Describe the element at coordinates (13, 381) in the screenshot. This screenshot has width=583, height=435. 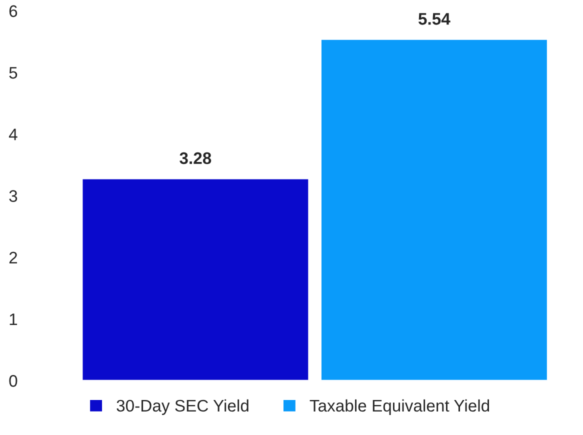
I see `y-tick-label: 0` at that location.